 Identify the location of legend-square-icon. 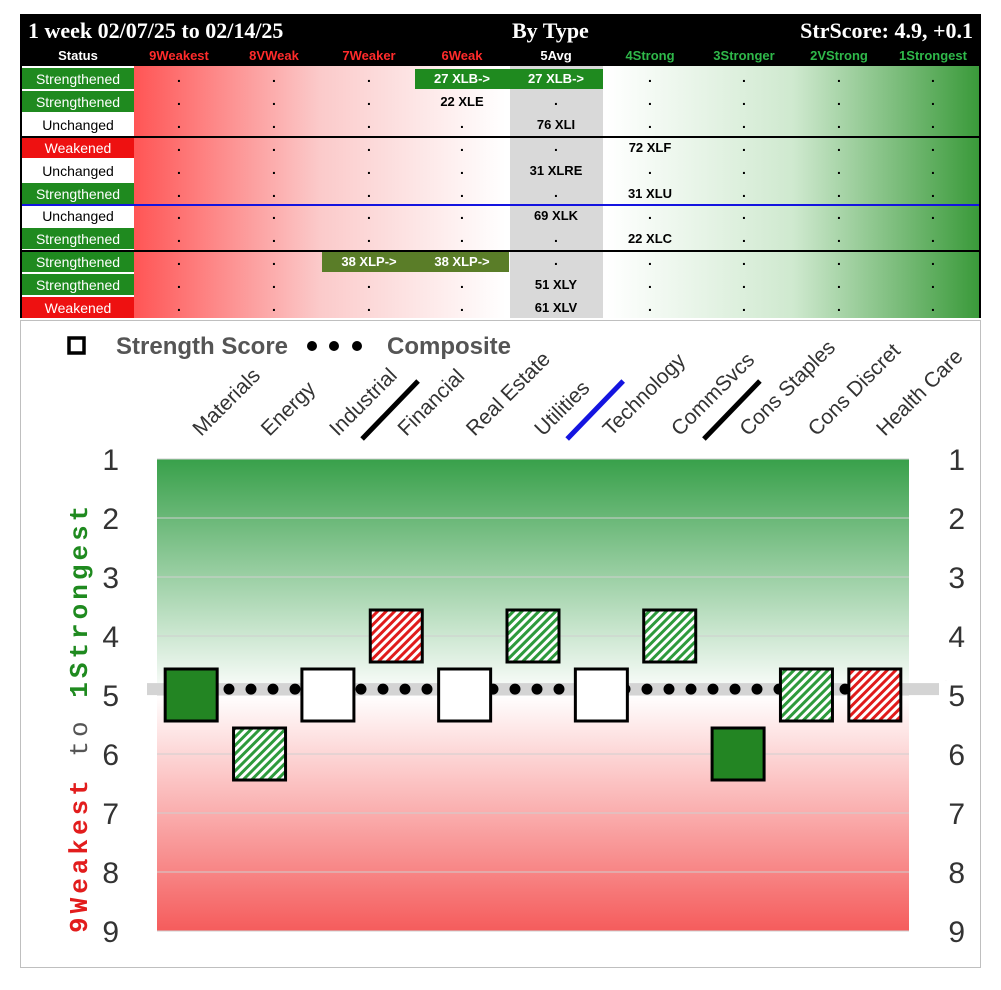
(76, 345).